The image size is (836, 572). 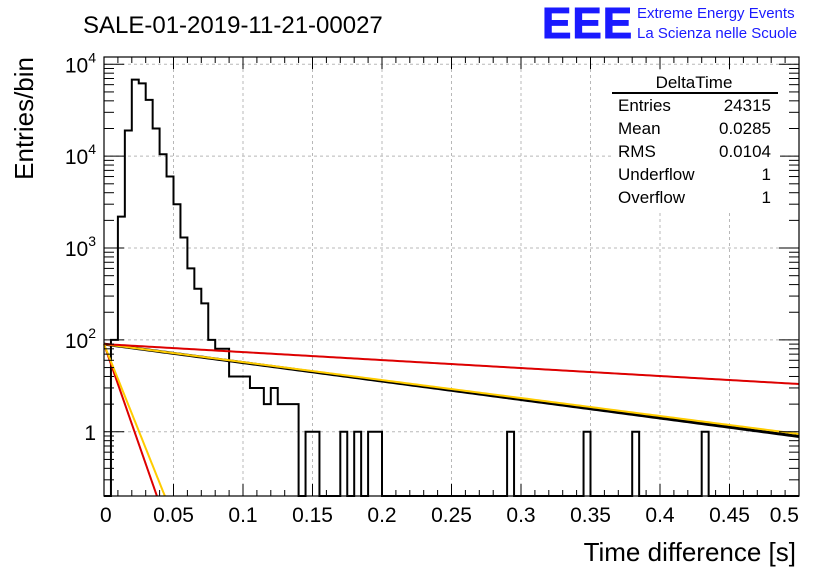 I want to click on y-tick-label: 10², so click(x=80, y=339).